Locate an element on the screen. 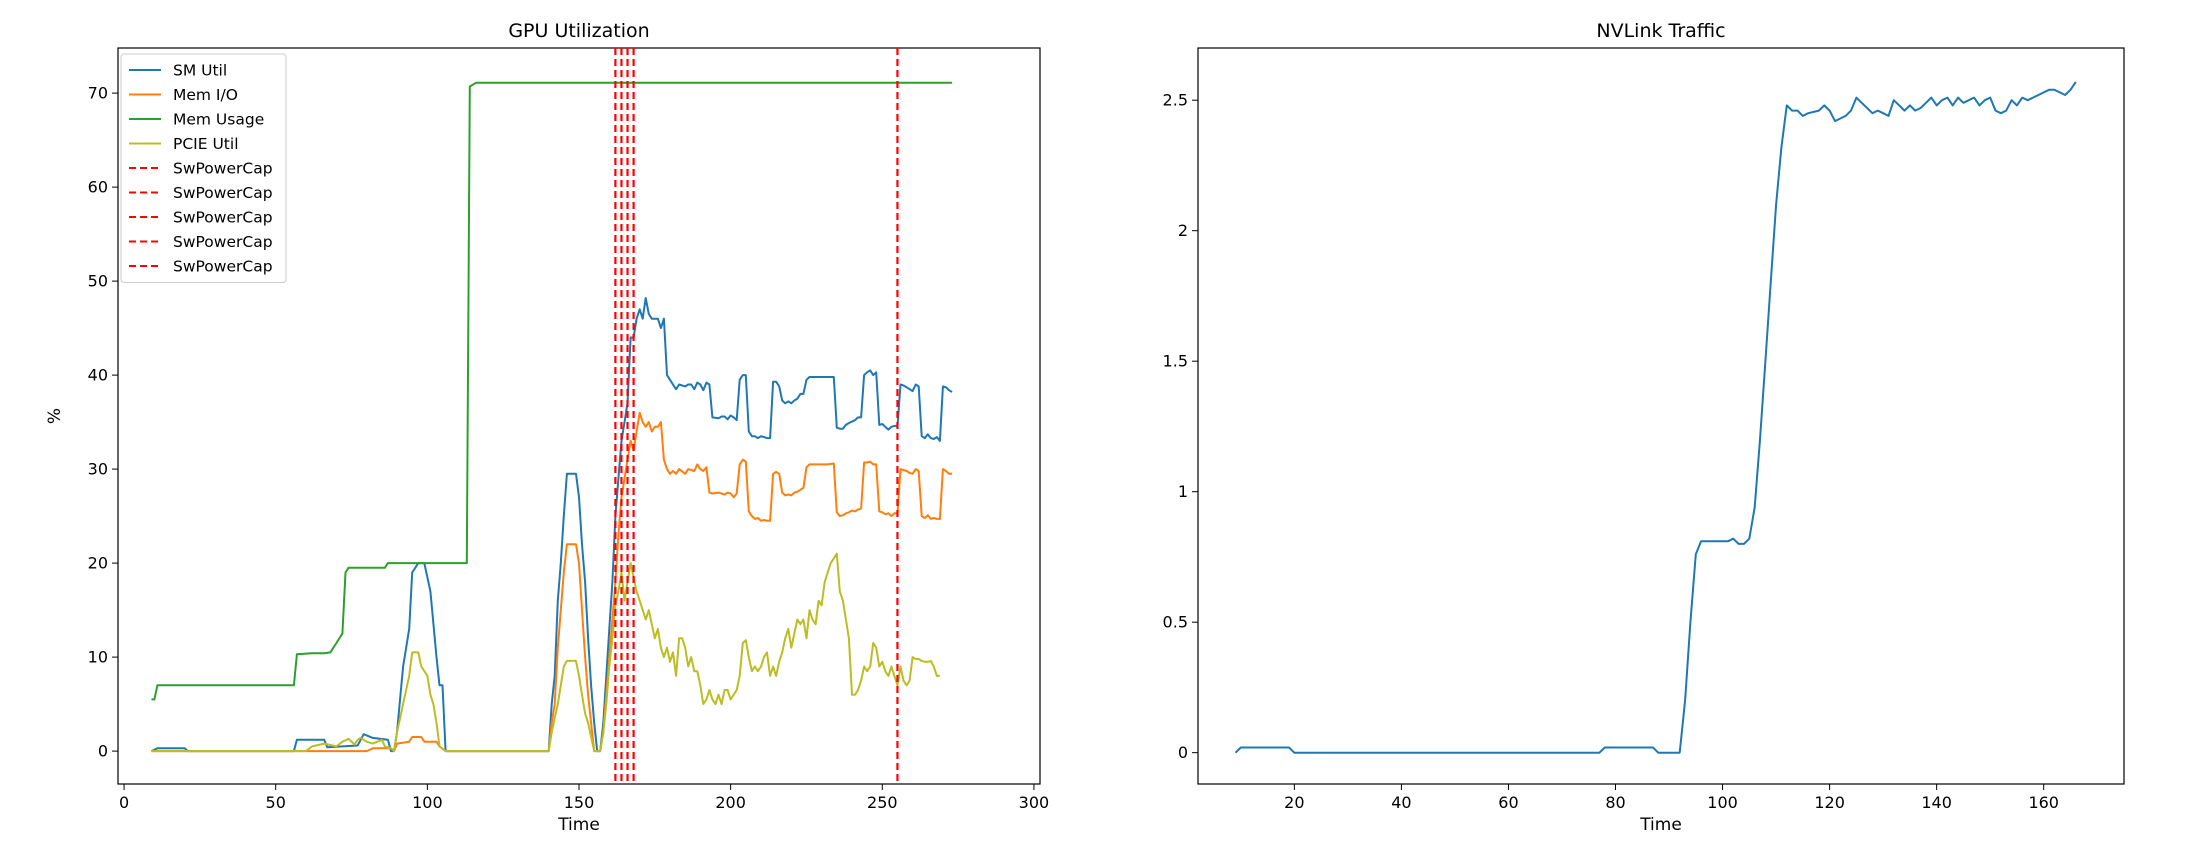 The width and height of the screenshot is (2188, 858). y-tick-label: 50 is located at coordinates (98, 281).